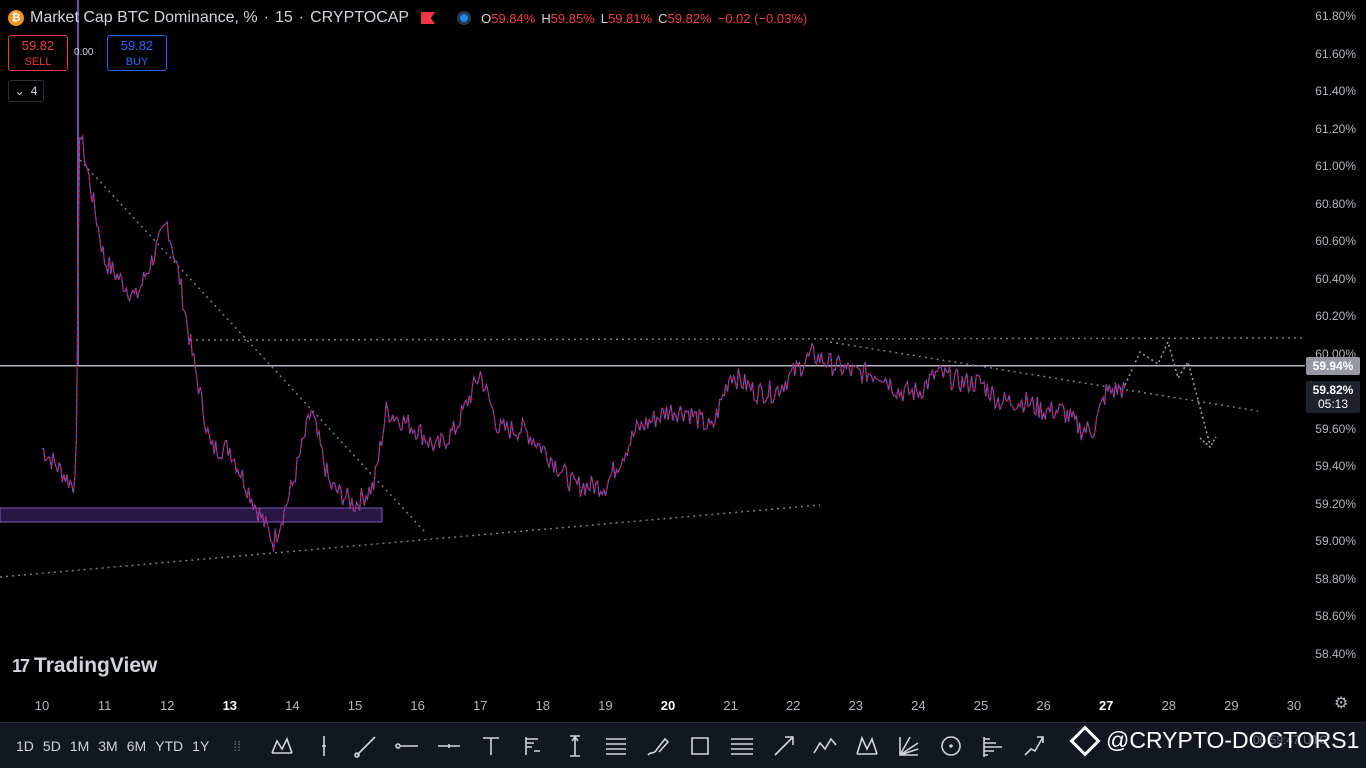 This screenshot has height=768, width=1366. What do you see at coordinates (1106, 705) in the screenshot?
I see `x-axis-label: 27` at bounding box center [1106, 705].